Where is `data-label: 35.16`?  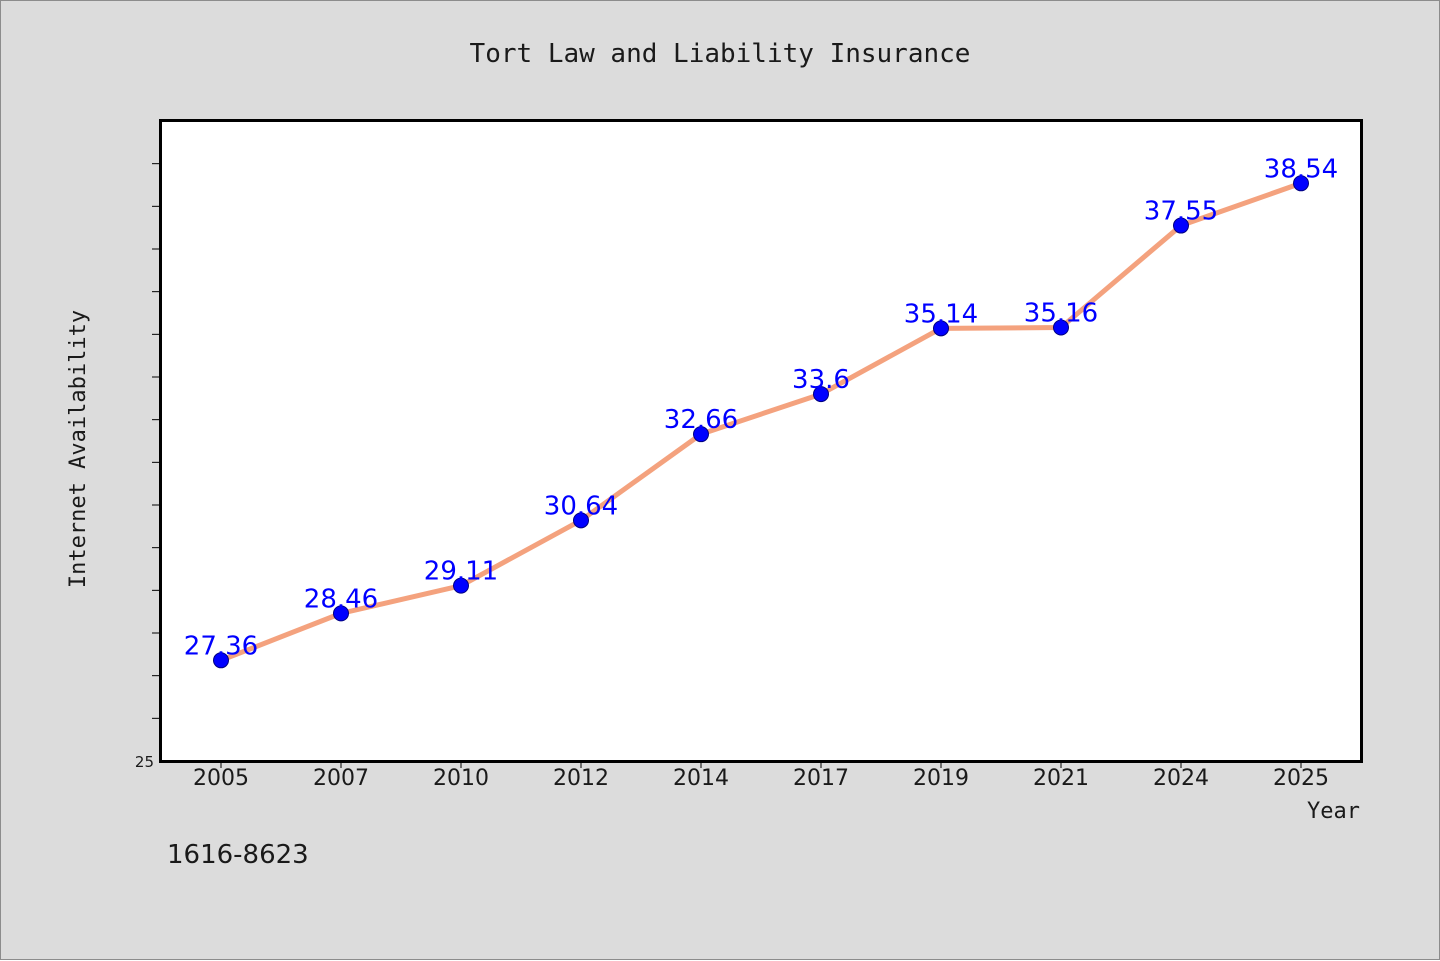 data-label: 35.16 is located at coordinates (1061, 314).